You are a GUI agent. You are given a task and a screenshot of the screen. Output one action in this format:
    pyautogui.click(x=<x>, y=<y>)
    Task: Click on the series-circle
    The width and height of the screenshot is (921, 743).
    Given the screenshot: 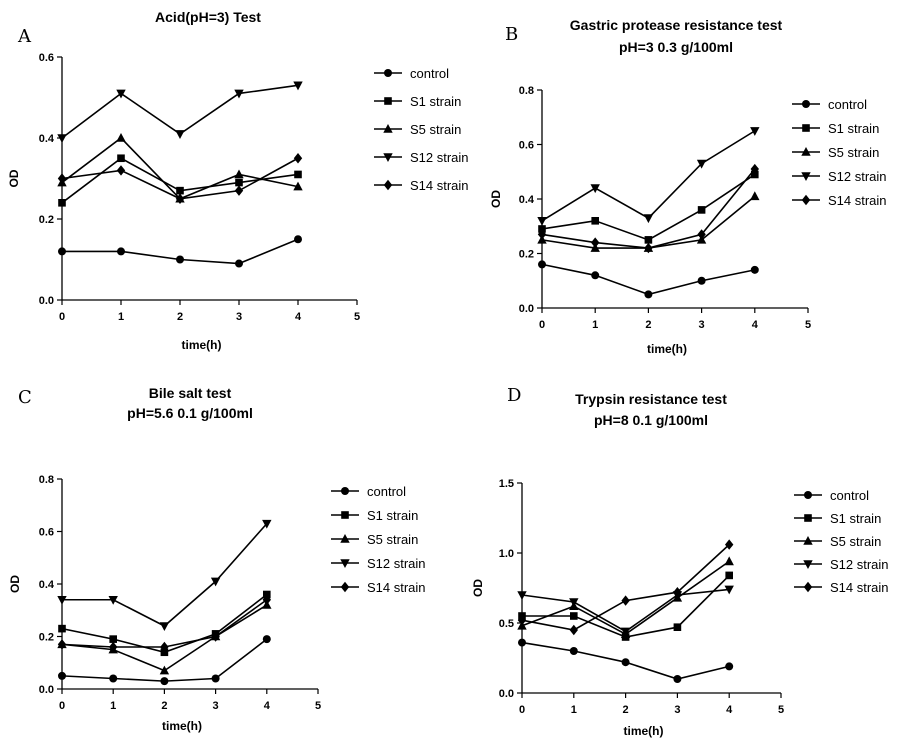 What is the action you would take?
    pyautogui.click(x=648, y=279)
    